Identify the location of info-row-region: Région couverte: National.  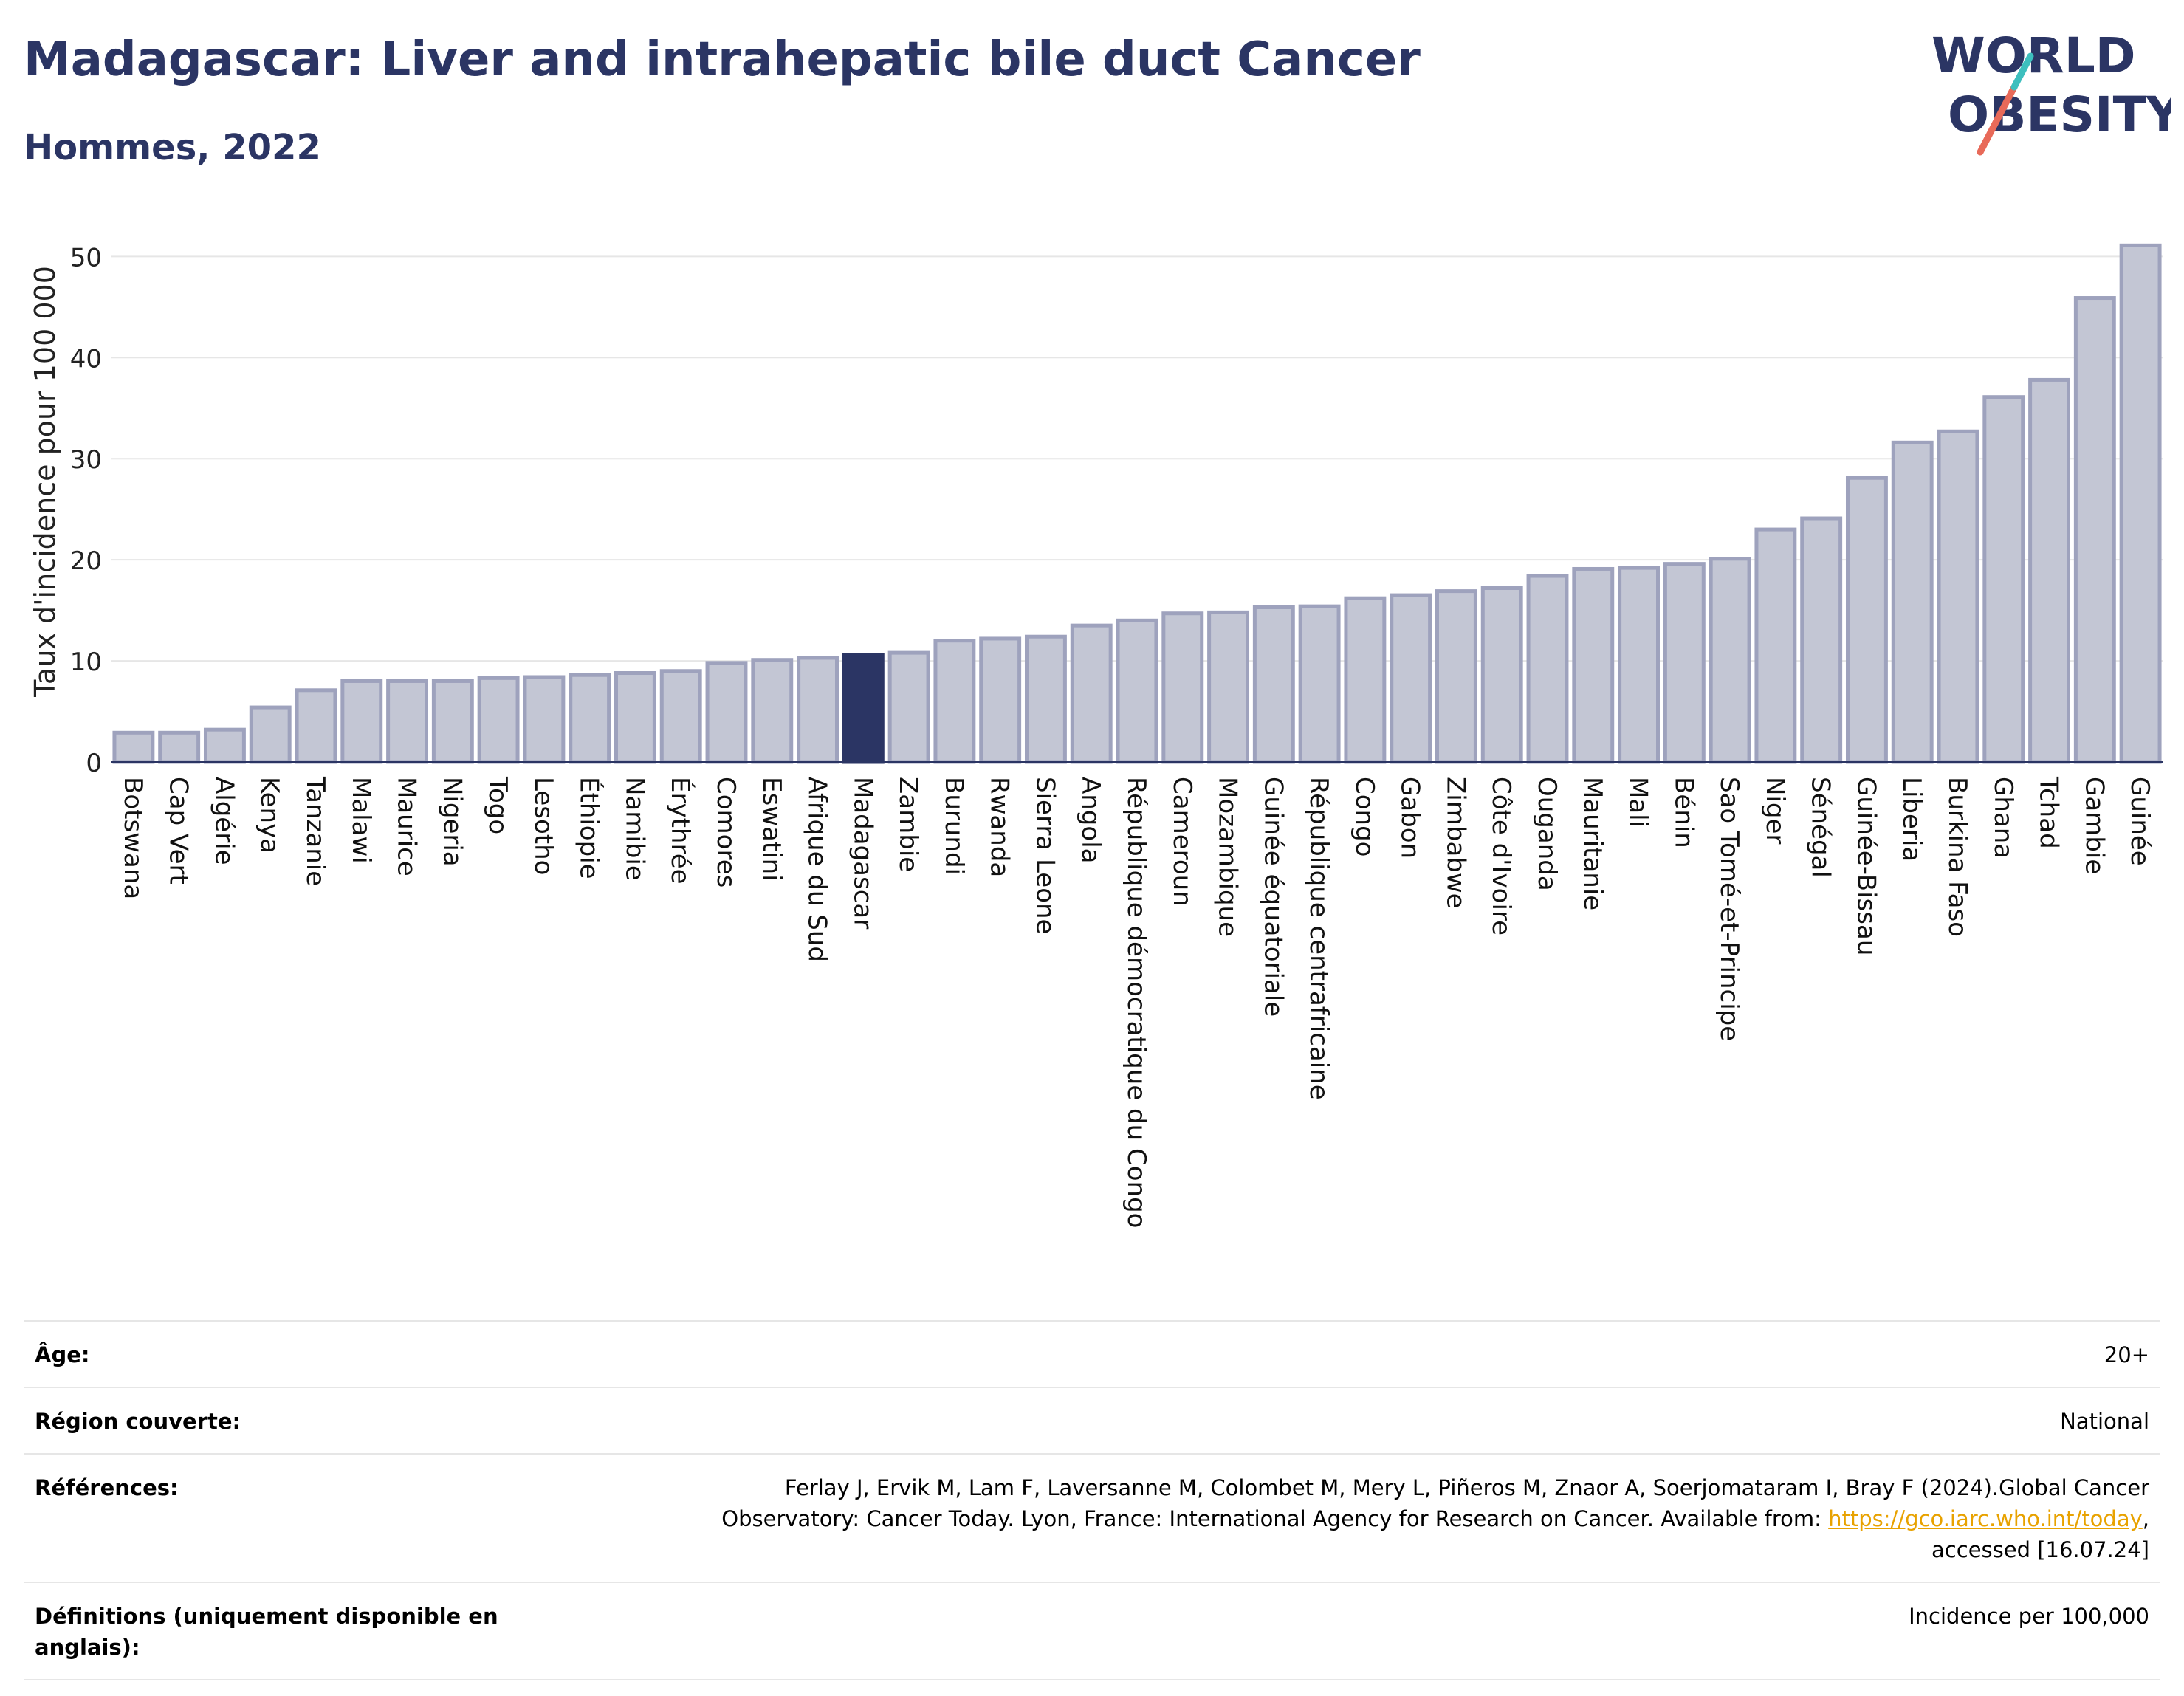
(1092, 1420).